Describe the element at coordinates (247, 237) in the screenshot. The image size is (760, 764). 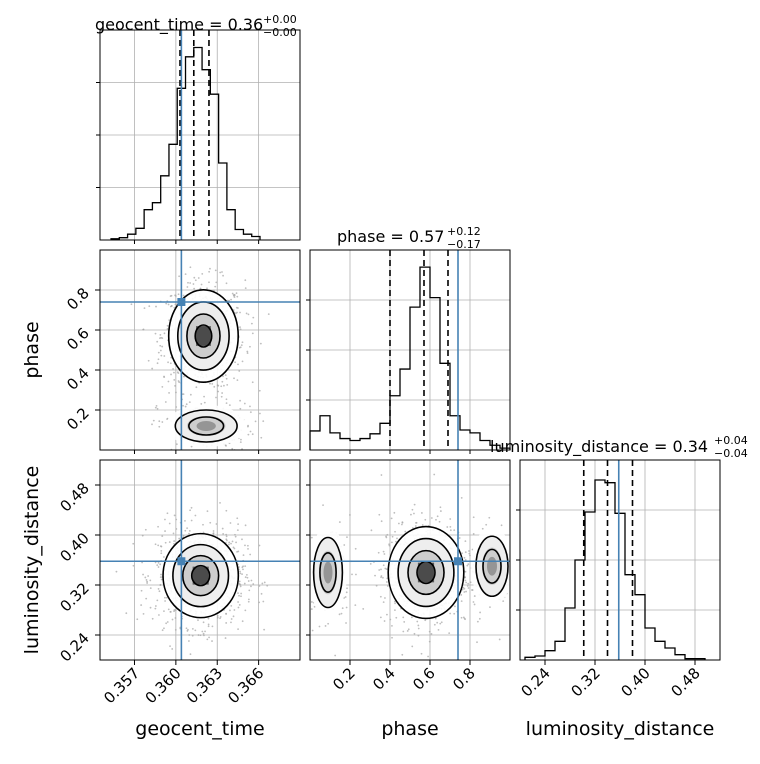
I see `geocent_time-histogram-bar` at that location.